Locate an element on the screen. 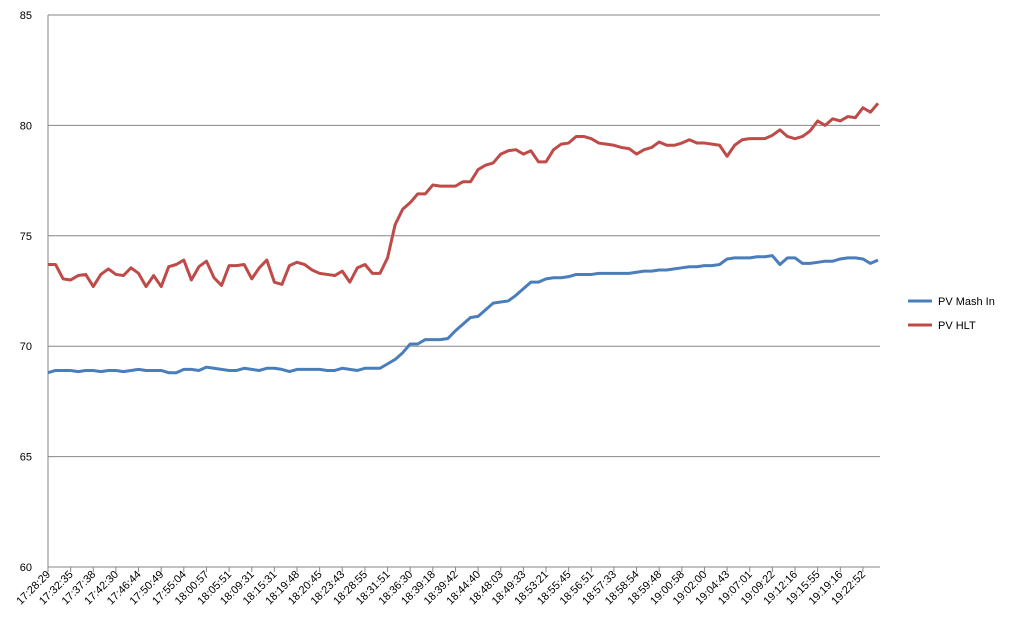 The image size is (1014, 631). y-tick-label: 75 is located at coordinates (26, 237).